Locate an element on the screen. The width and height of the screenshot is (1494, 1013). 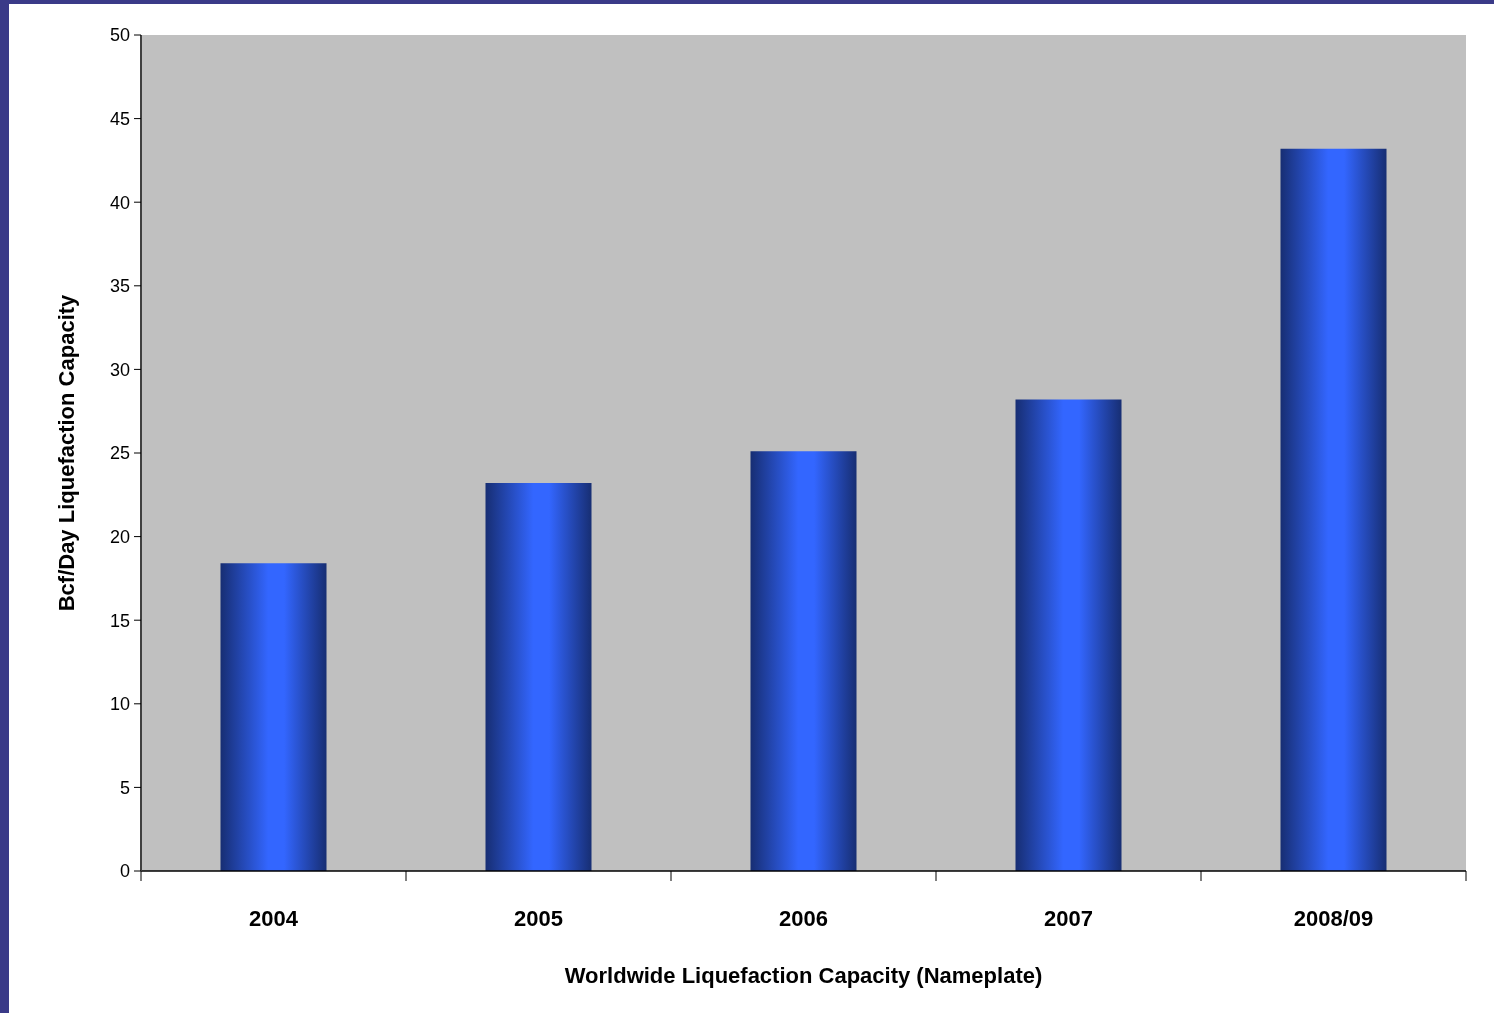
x-axis-title: Worldwide Liquefaction Capacity (Nameplate) is located at coordinates (803, 975).